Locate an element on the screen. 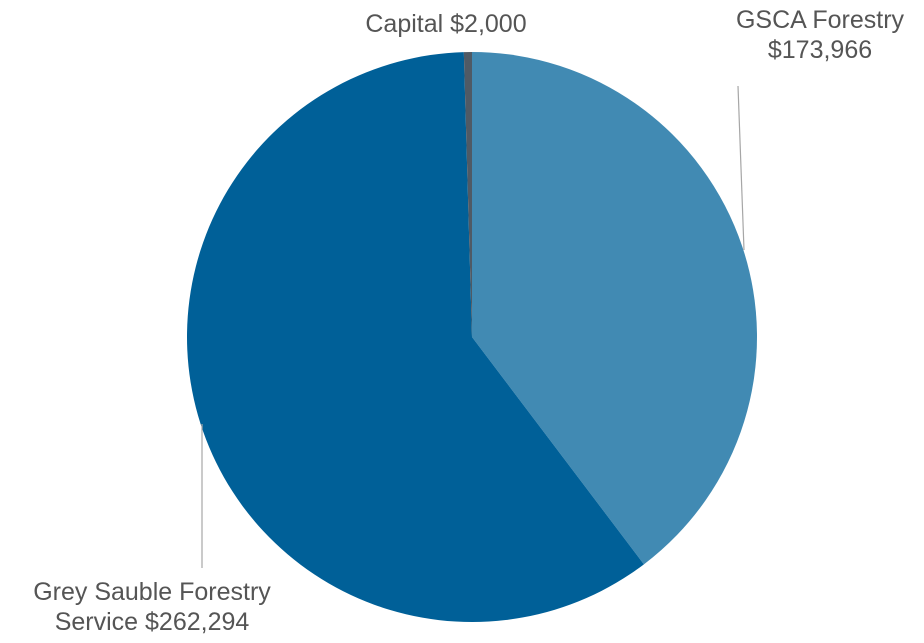 This screenshot has height=643, width=924. slice-label-line: Capital $2,000 is located at coordinates (445, 24).